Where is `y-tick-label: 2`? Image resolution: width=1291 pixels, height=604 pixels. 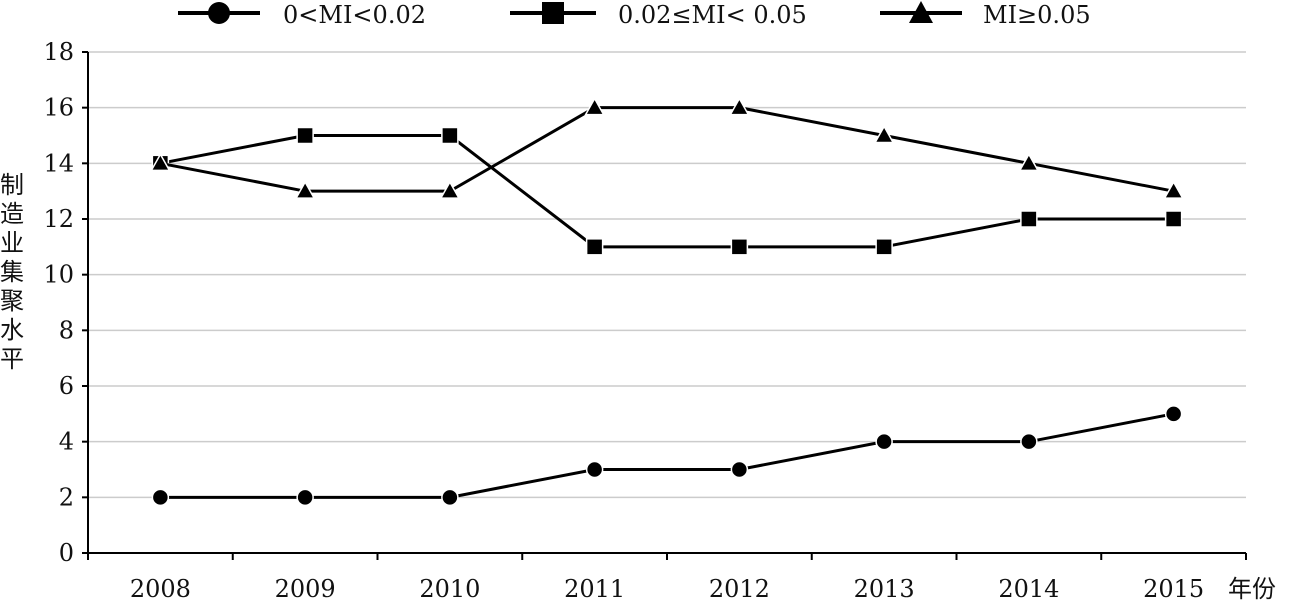
y-tick-label: 2 is located at coordinates (66, 497).